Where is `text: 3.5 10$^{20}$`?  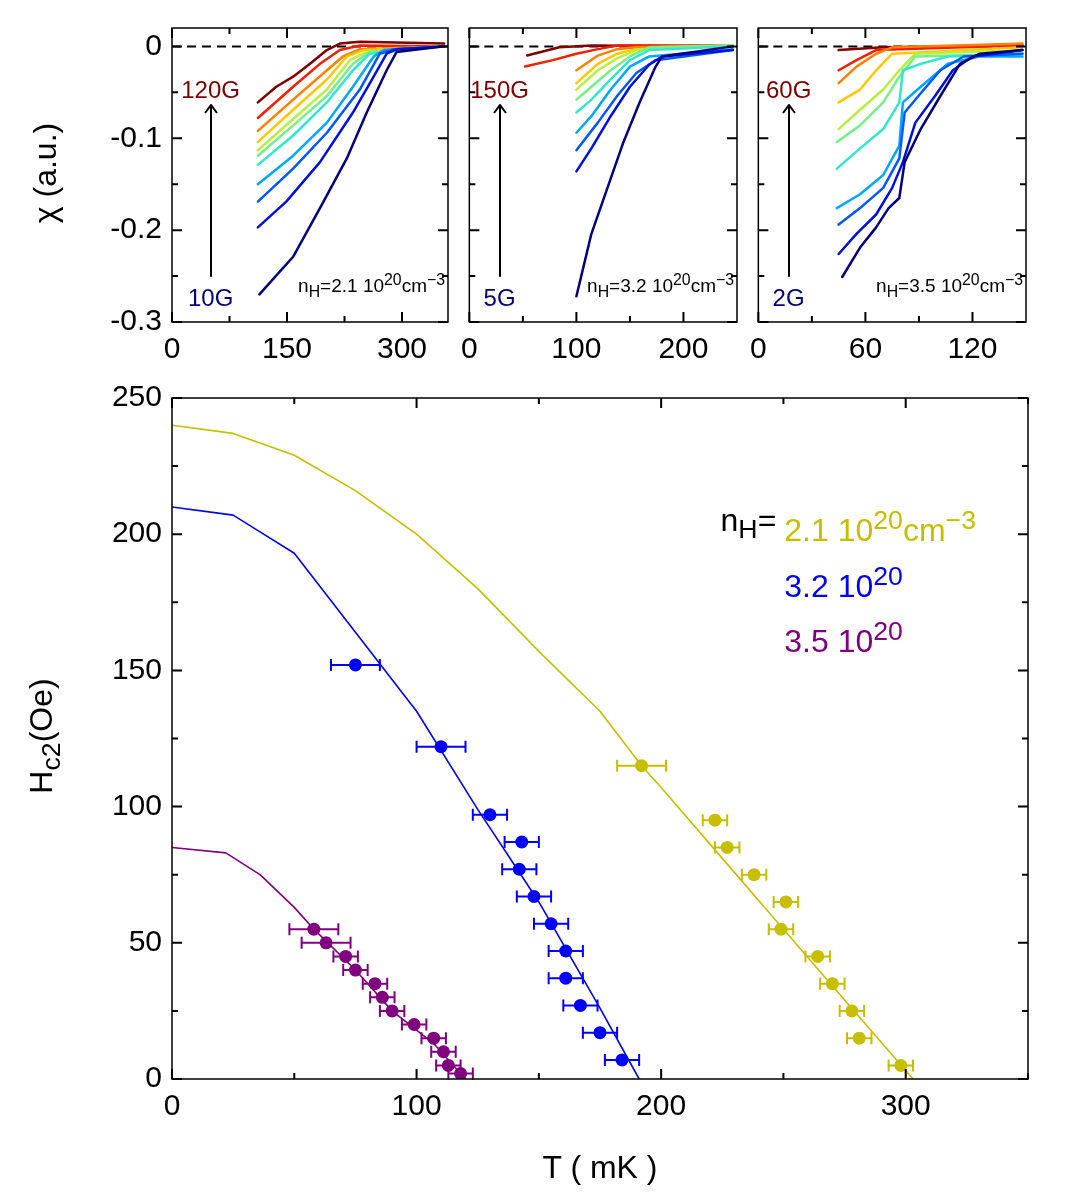 text: 3.5 10$^{20}$ is located at coordinates (844, 638).